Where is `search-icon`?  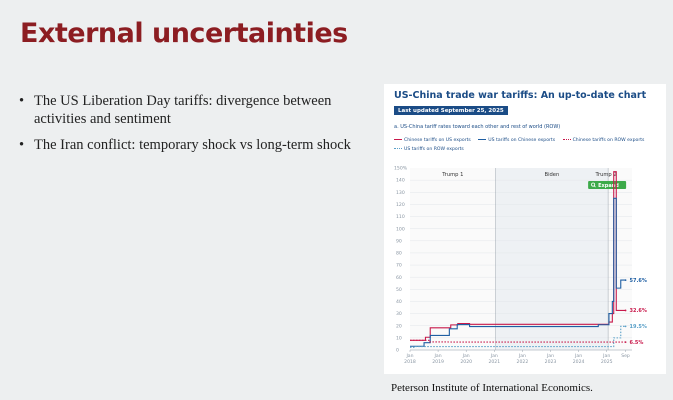
search-icon is located at coordinates (593, 185).